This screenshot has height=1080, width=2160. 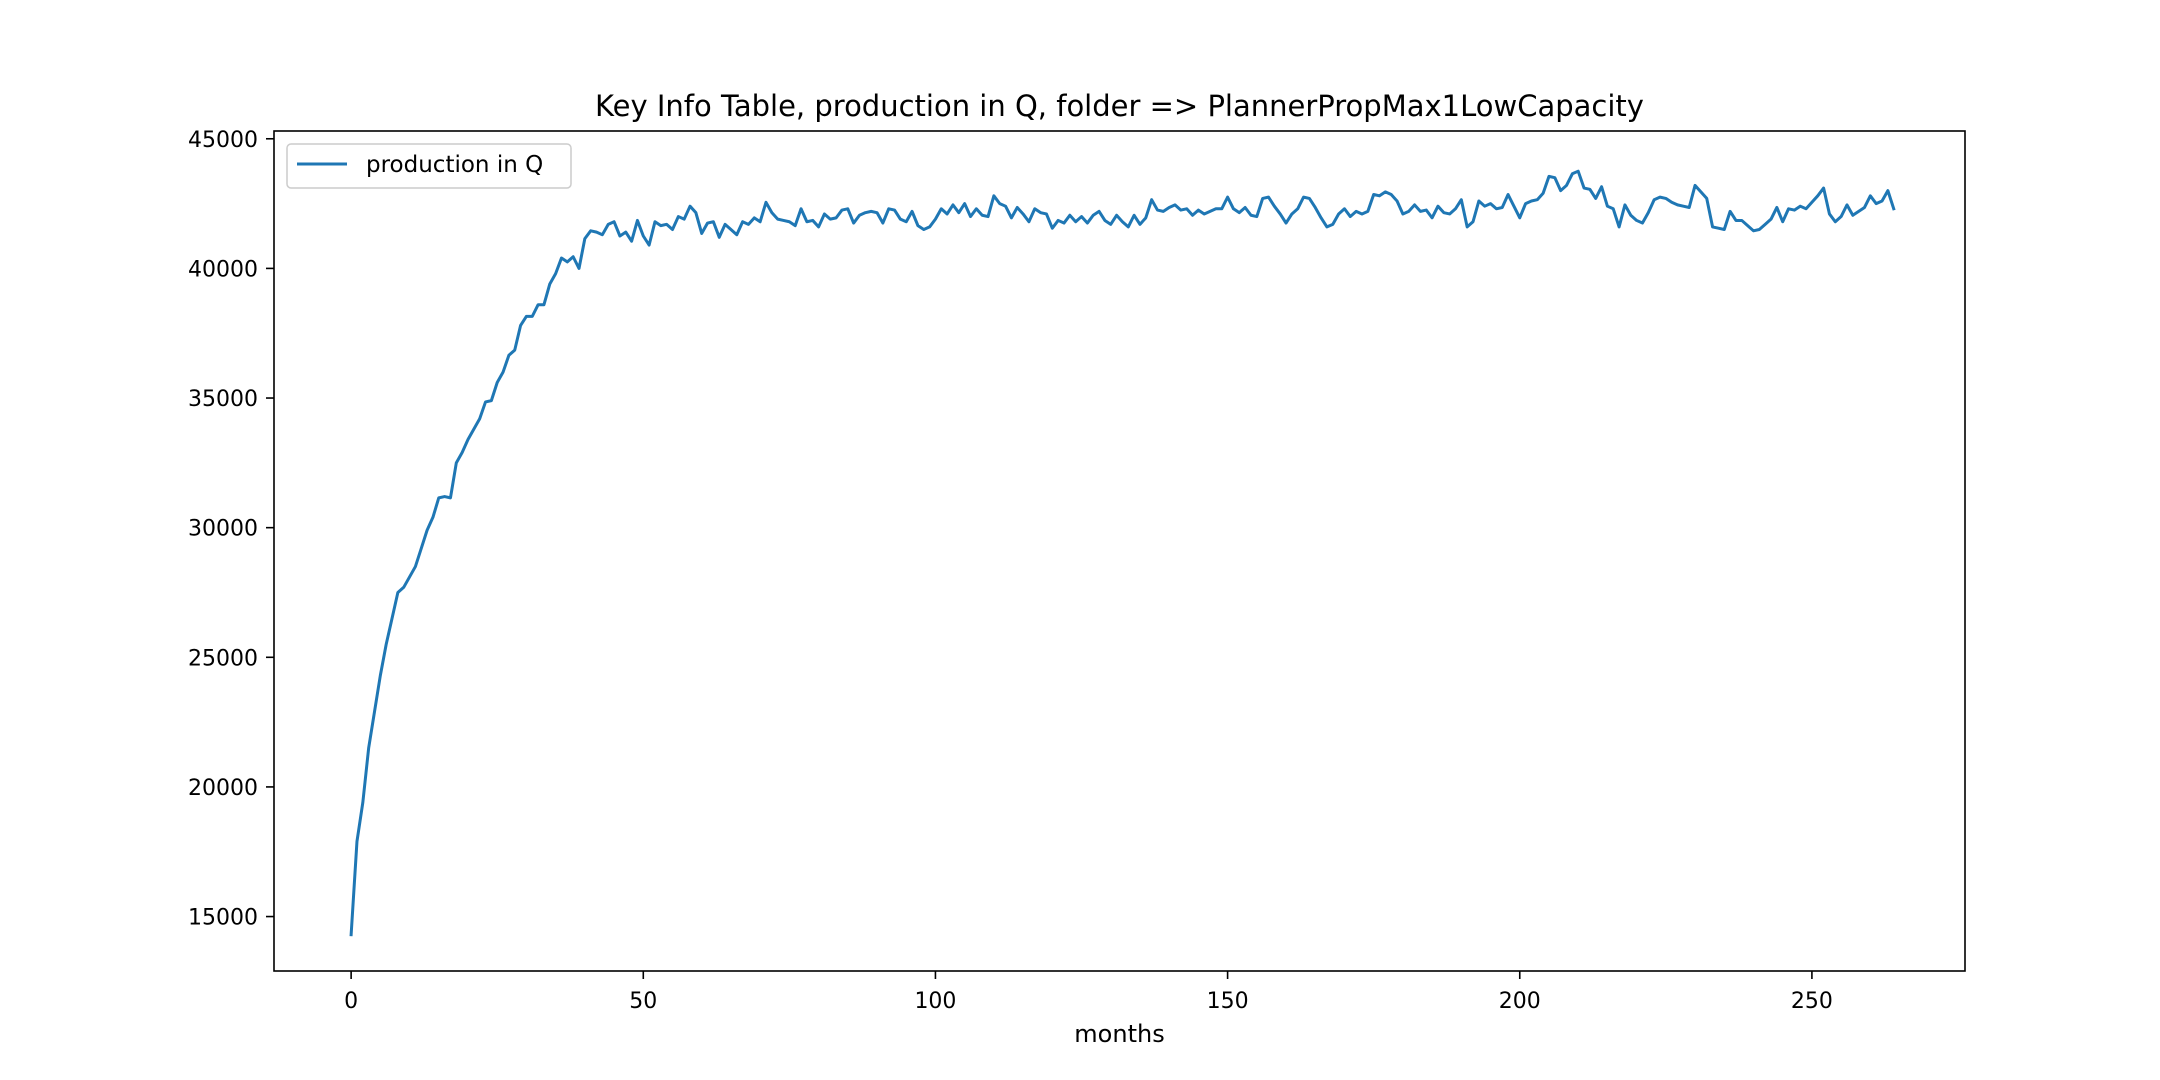 I want to click on legend-box, so click(x=429, y=166).